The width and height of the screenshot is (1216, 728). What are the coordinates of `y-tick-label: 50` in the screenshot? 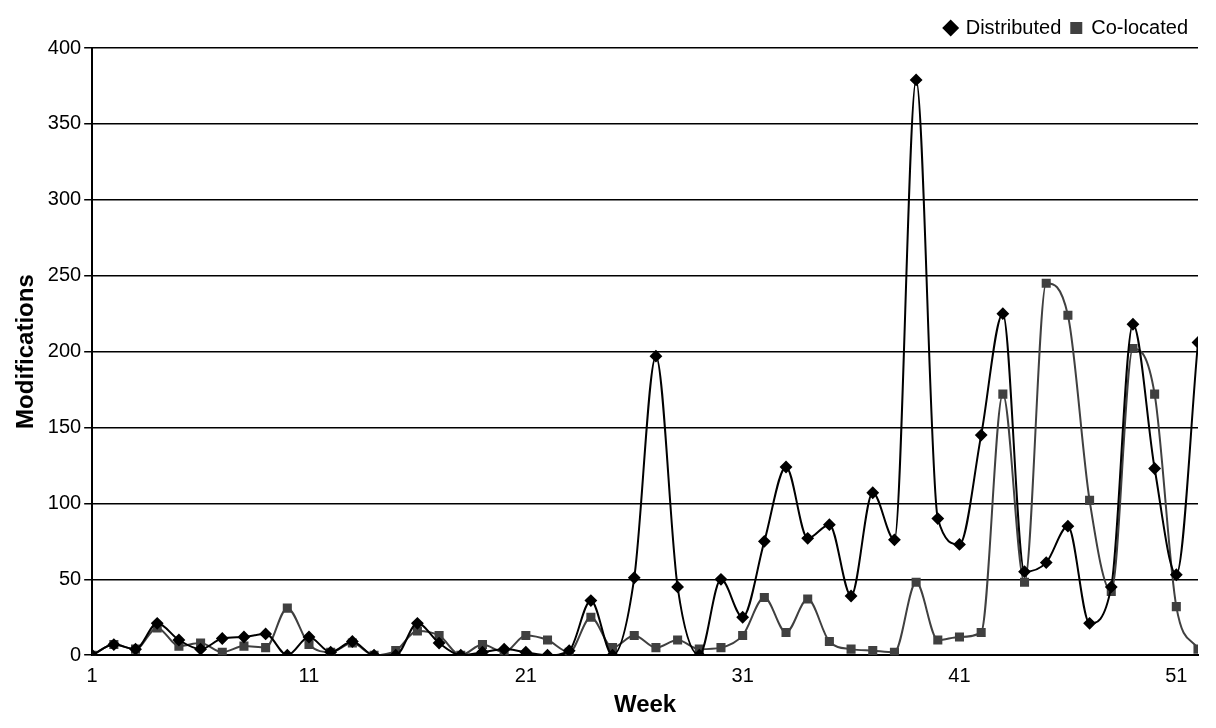 It's located at (70, 577).